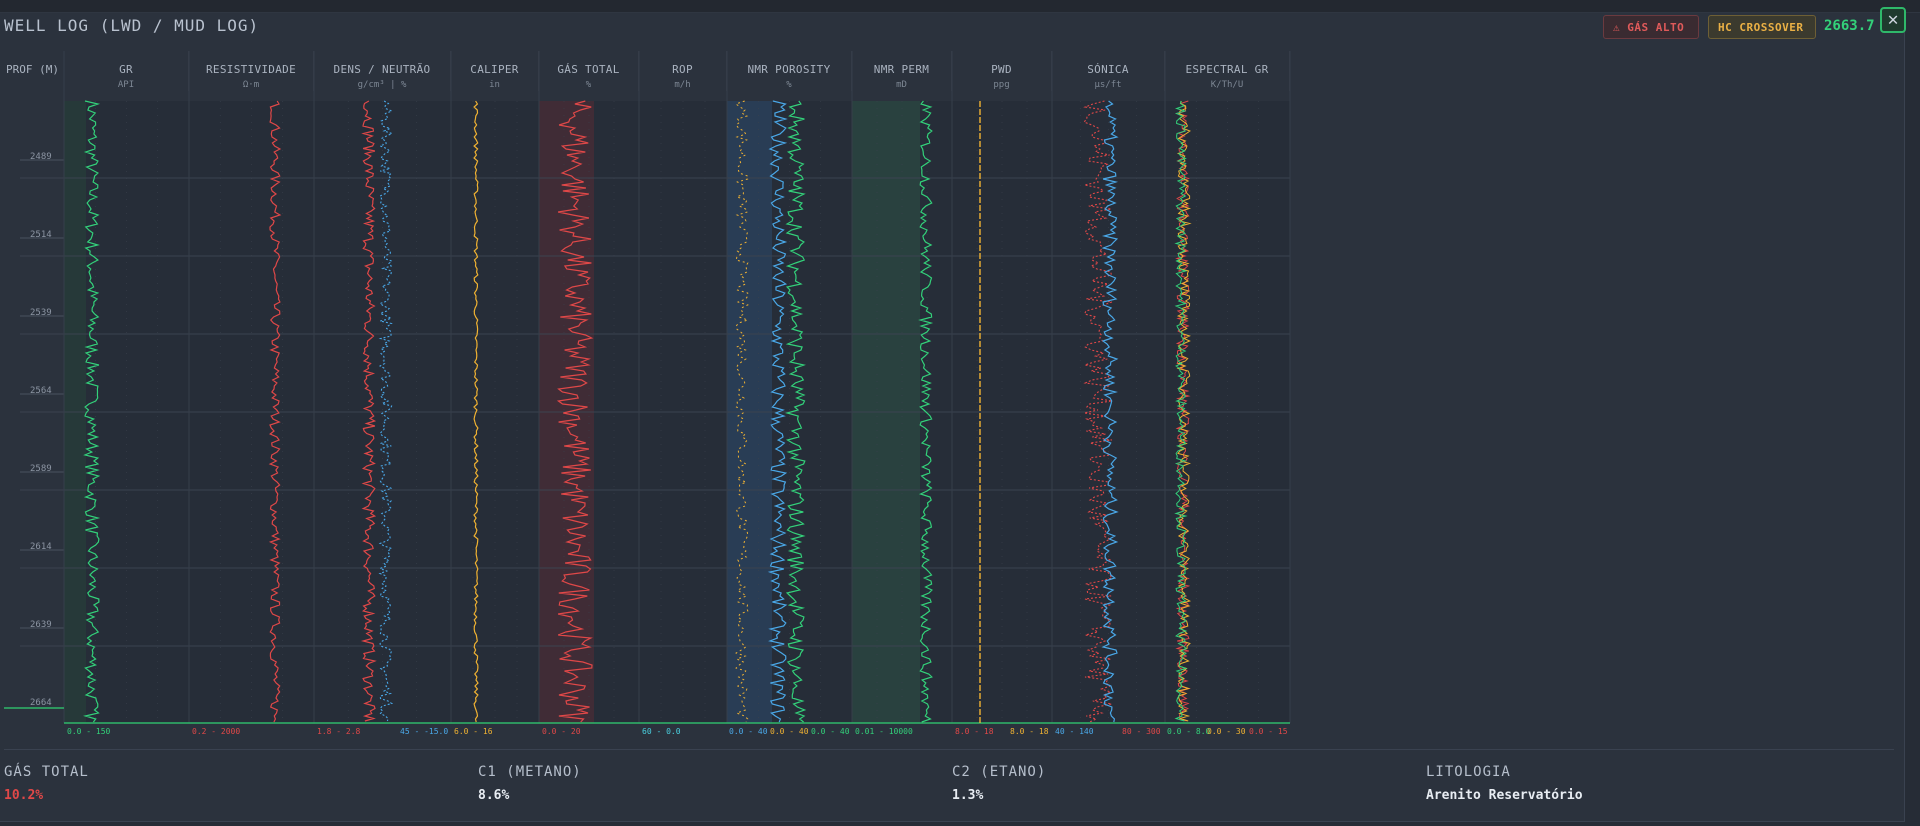  I want to click on nmr-porosity-ffi-curve, so click(742, 411).